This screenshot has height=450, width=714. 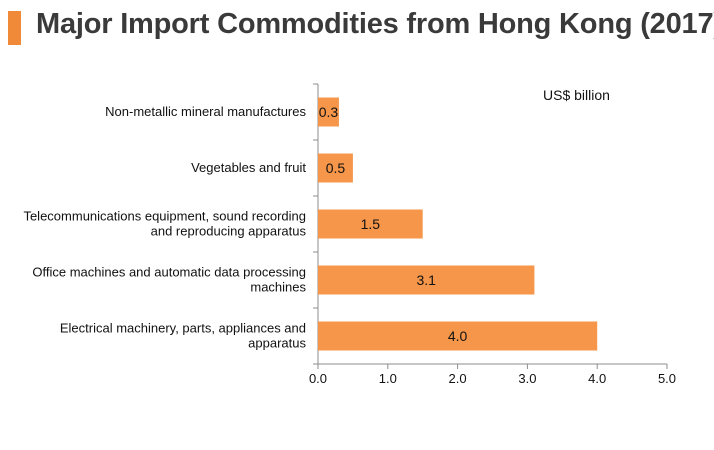 I want to click on bar-value-label: 0.3, so click(x=329, y=112).